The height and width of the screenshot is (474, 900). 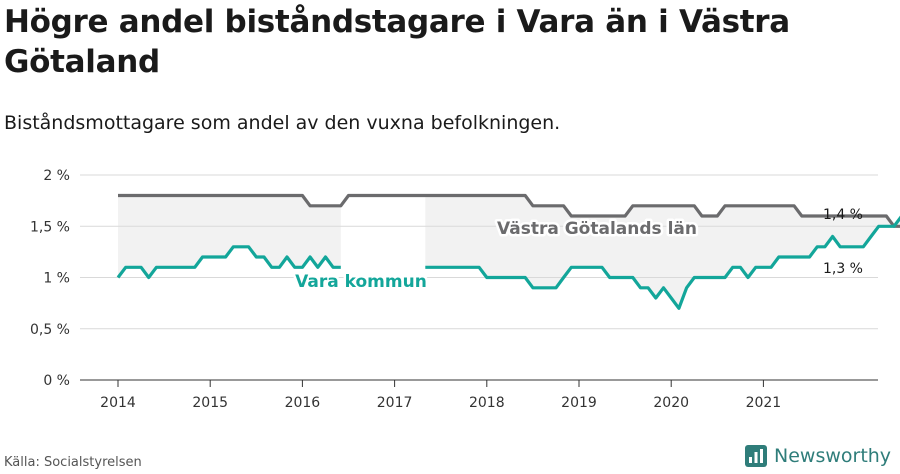 I want to click on y-tick-label: 2 %, so click(x=56, y=176).